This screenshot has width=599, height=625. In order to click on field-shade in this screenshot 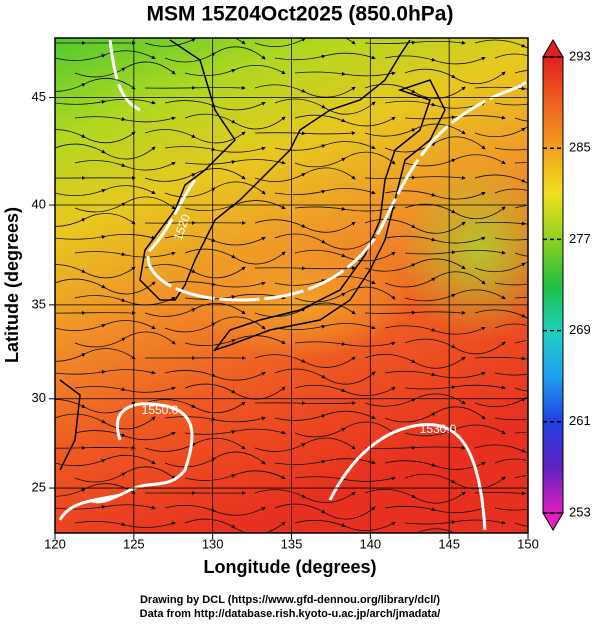, I will do `click(464, 250)`.